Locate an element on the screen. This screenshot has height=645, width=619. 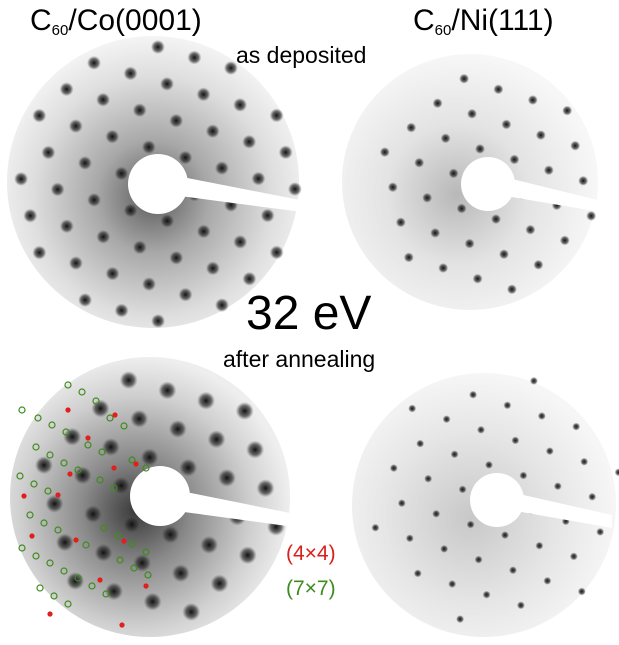
left-title: C60/Co(0001) is located at coordinates (116, 21).